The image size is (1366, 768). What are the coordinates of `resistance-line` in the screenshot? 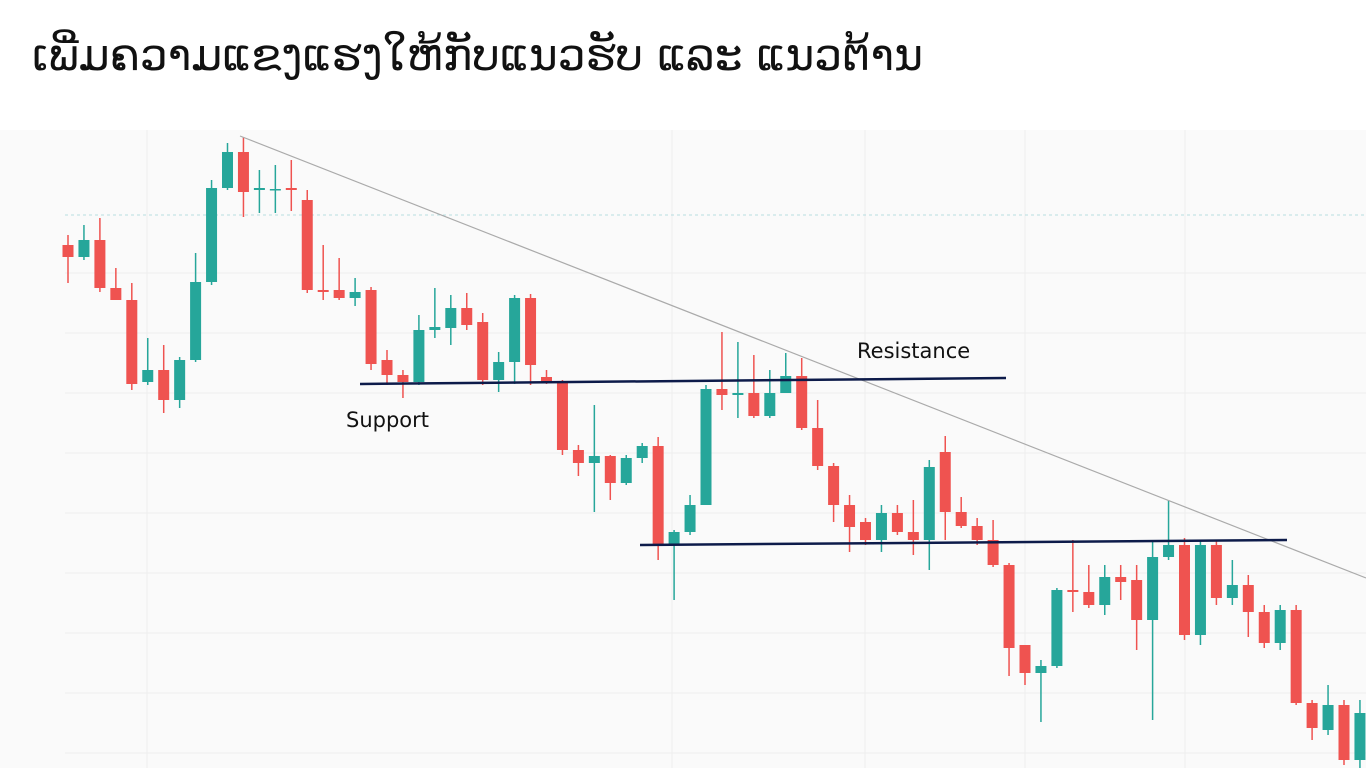 It's located at (683, 381).